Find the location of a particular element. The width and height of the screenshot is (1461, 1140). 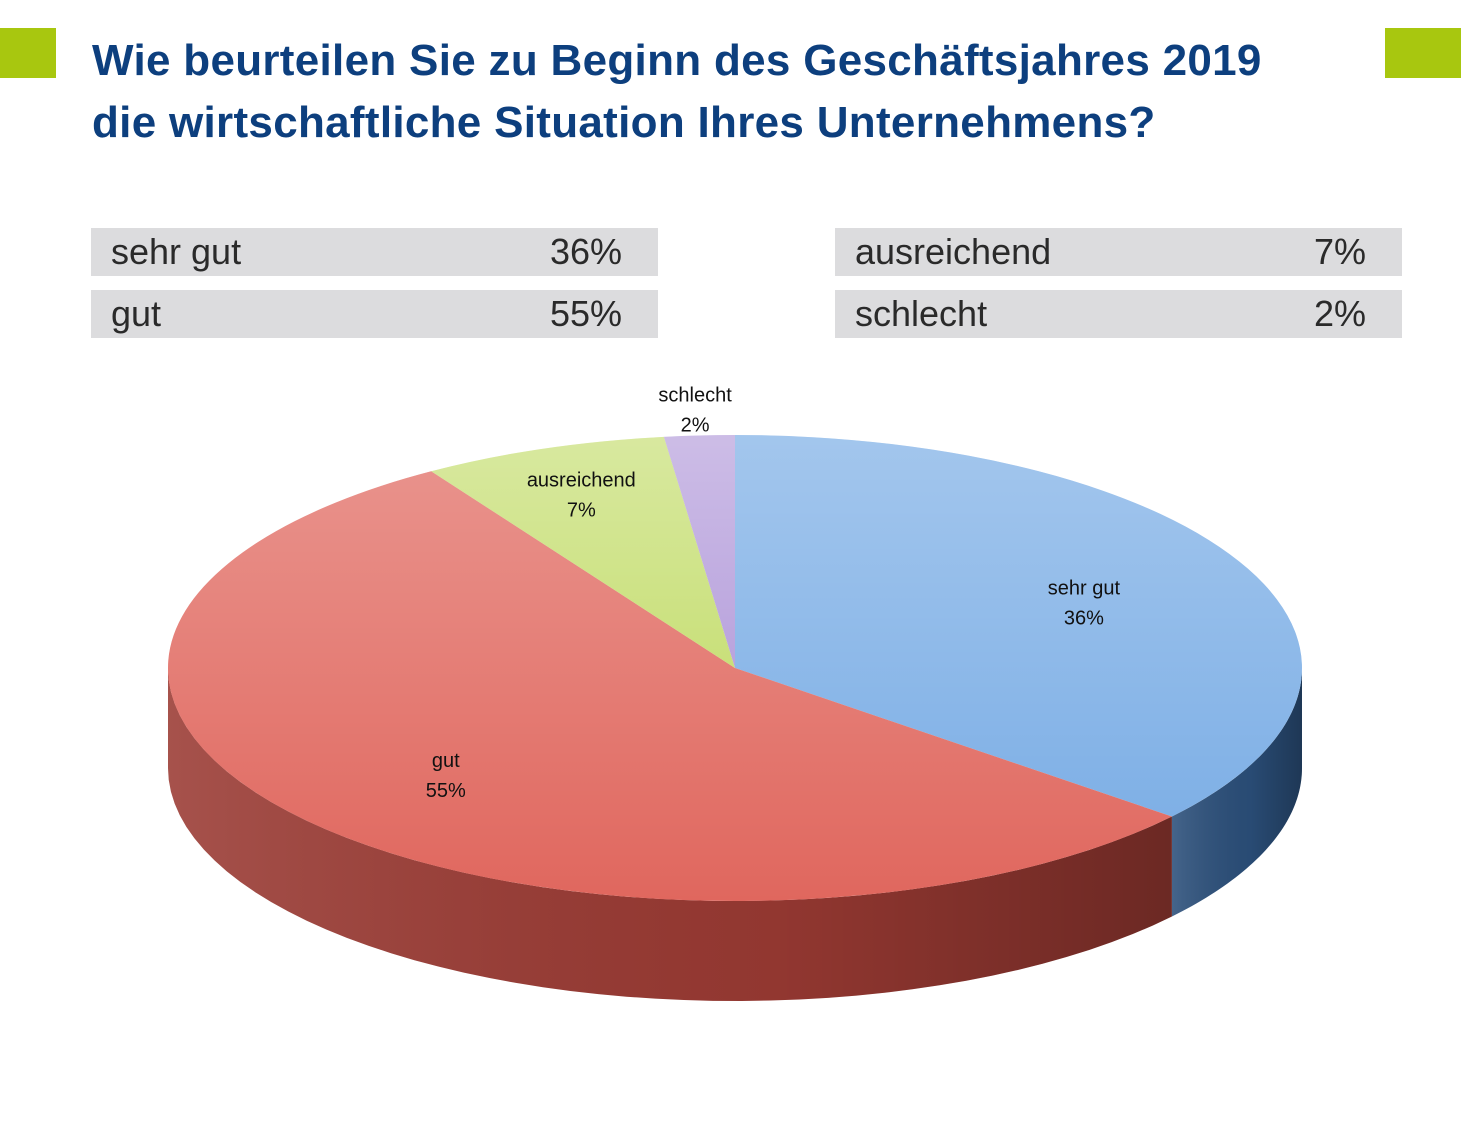

legend-value: 7% is located at coordinates (1339, 251).